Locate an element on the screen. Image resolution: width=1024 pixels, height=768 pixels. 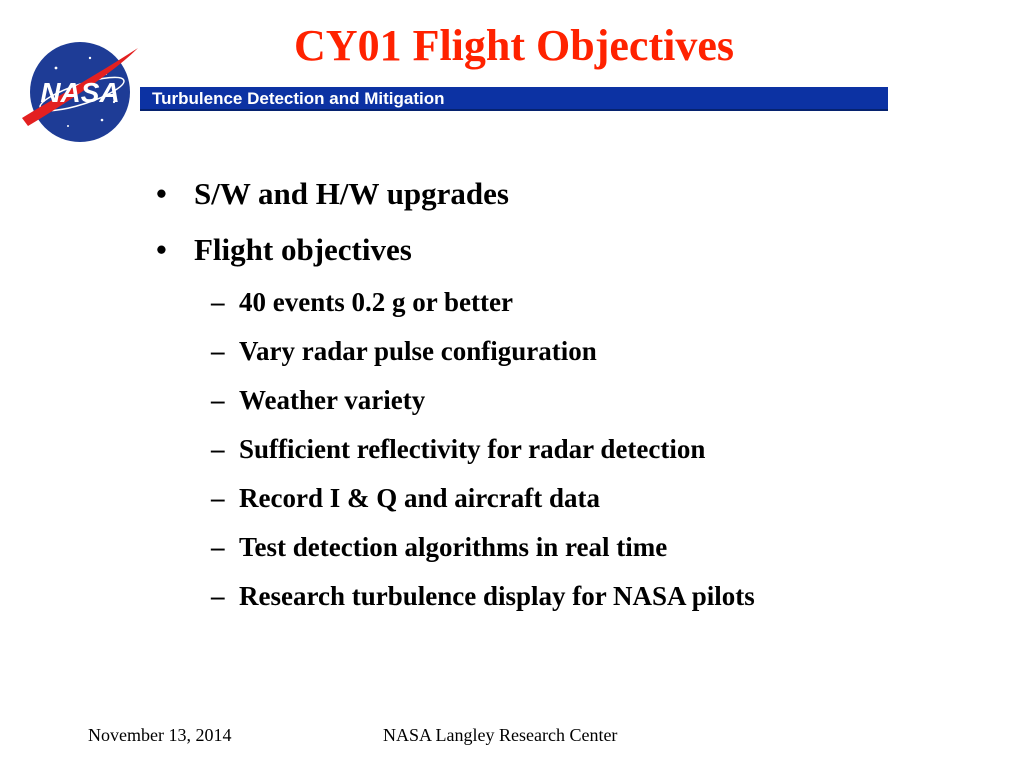
banner-text: Turbulence Detection and Mitigation is located at coordinates (298, 98).